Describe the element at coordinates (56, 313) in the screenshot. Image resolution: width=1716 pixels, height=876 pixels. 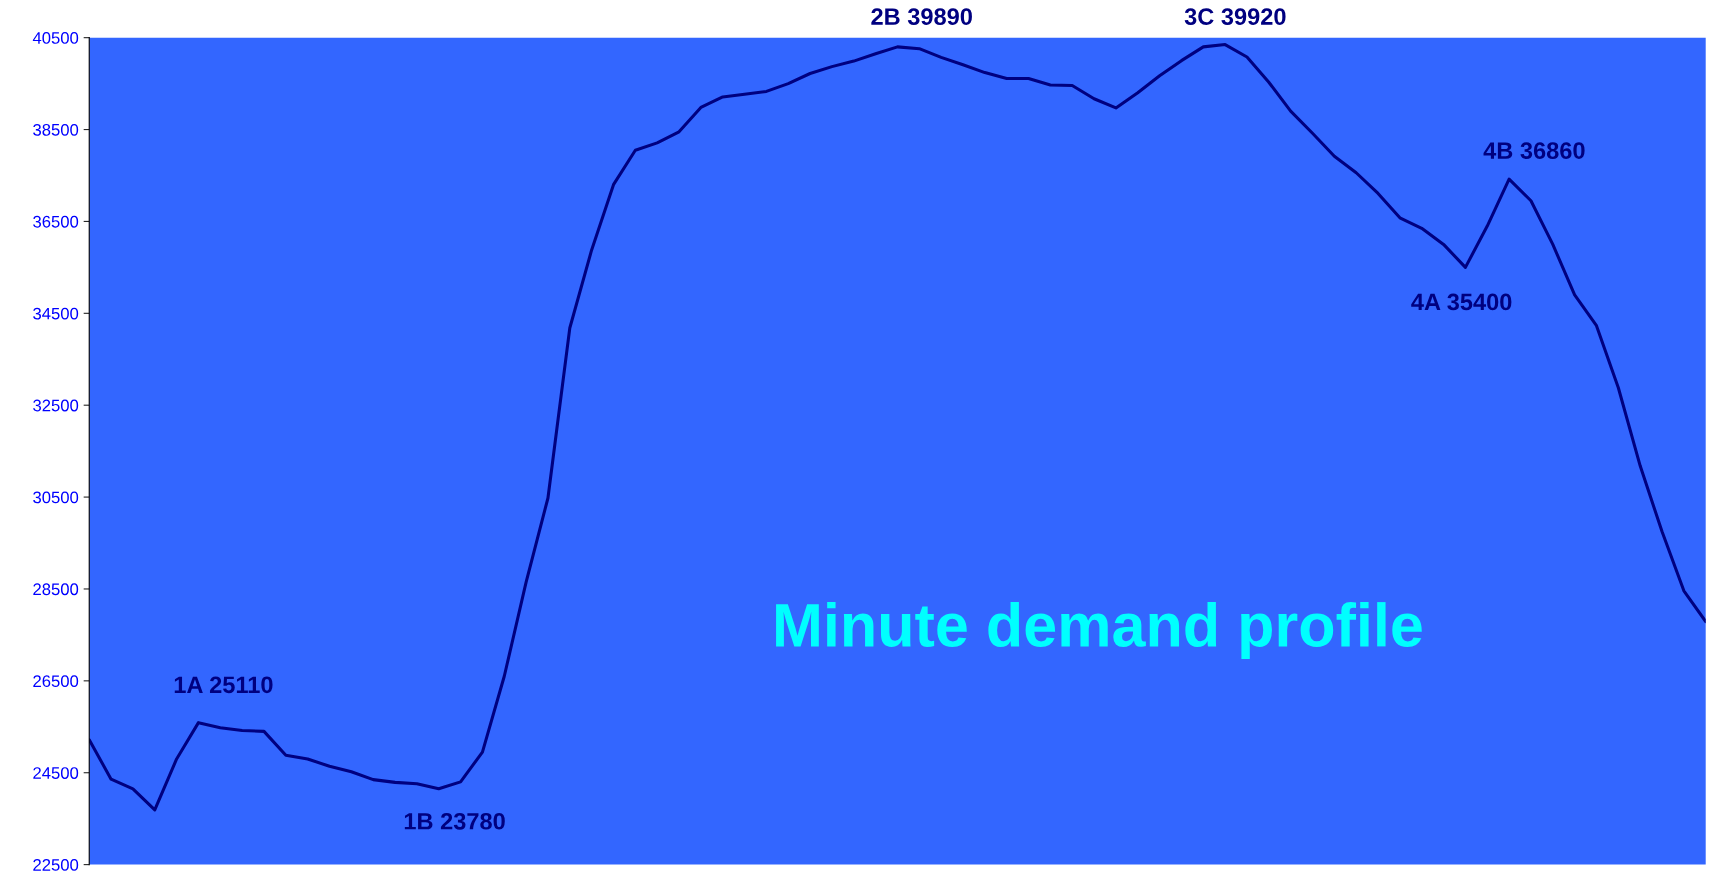
I see `y-tick-label: 34500` at that location.